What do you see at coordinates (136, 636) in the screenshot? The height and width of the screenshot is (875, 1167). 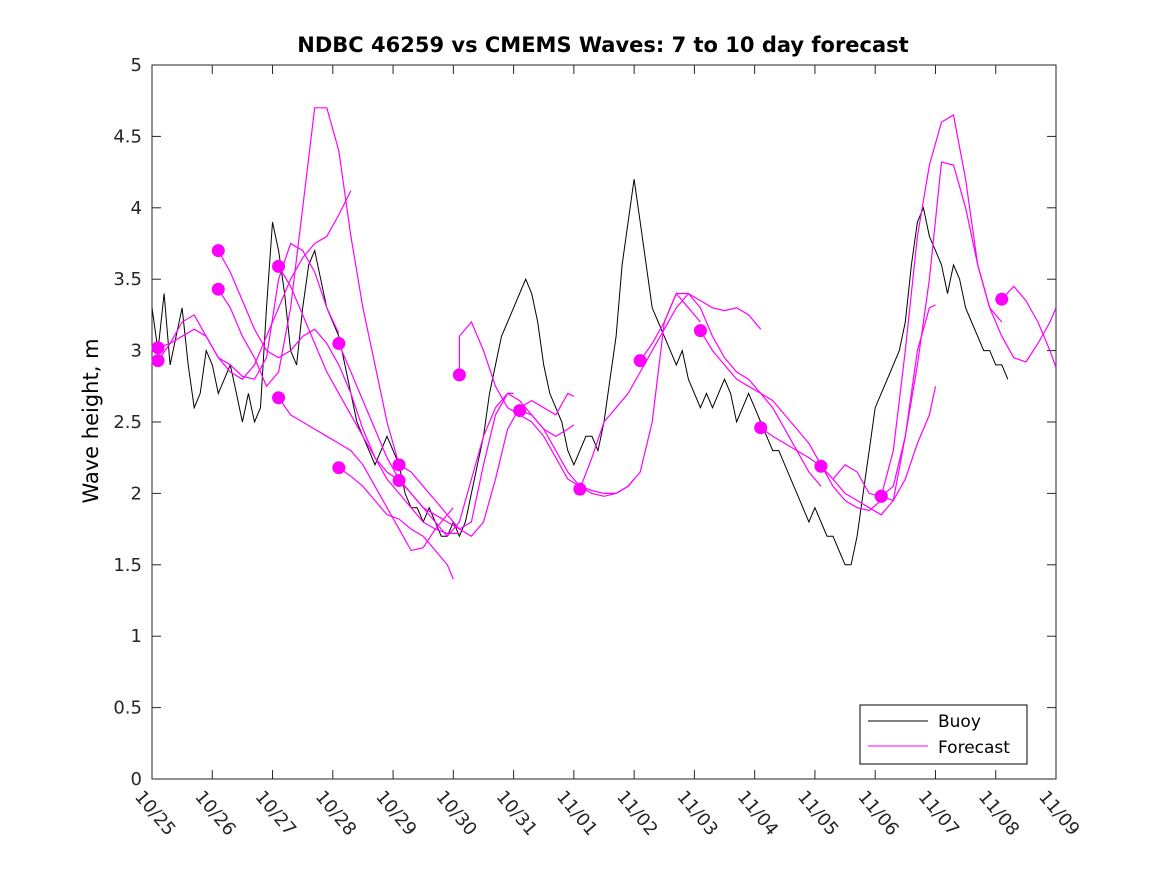 I see `y-tick-label: 1` at bounding box center [136, 636].